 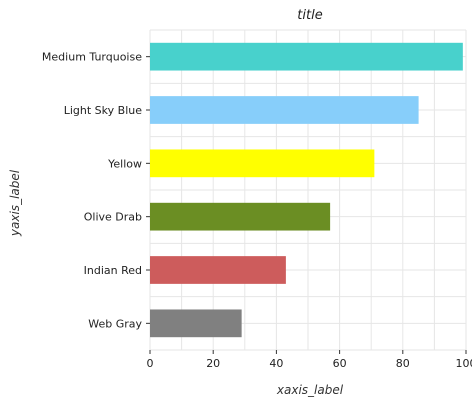 What do you see at coordinates (103, 110) in the screenshot?
I see `y-tick-label: Light Sky Blue` at bounding box center [103, 110].